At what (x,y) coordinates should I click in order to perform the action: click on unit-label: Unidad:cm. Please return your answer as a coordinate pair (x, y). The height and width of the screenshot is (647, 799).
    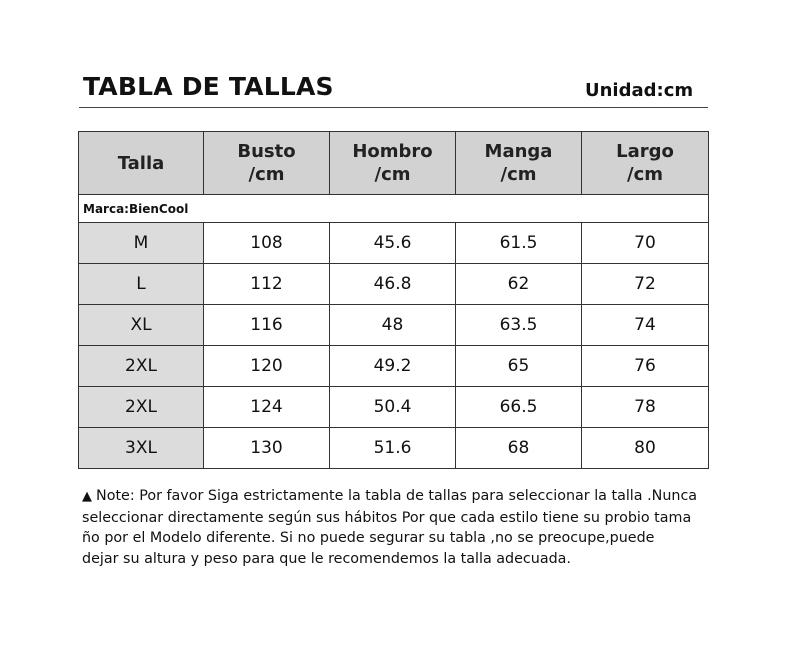
    Looking at the image, I should click on (639, 90).